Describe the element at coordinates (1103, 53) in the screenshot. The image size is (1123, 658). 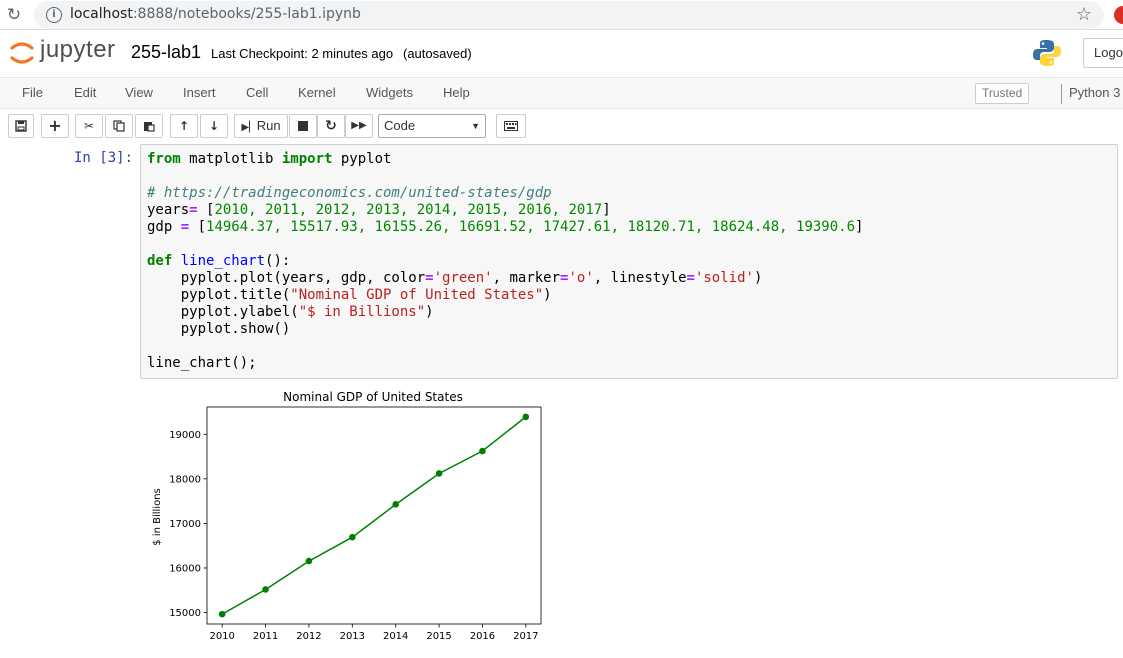
I see `logout-button: Logout` at that location.